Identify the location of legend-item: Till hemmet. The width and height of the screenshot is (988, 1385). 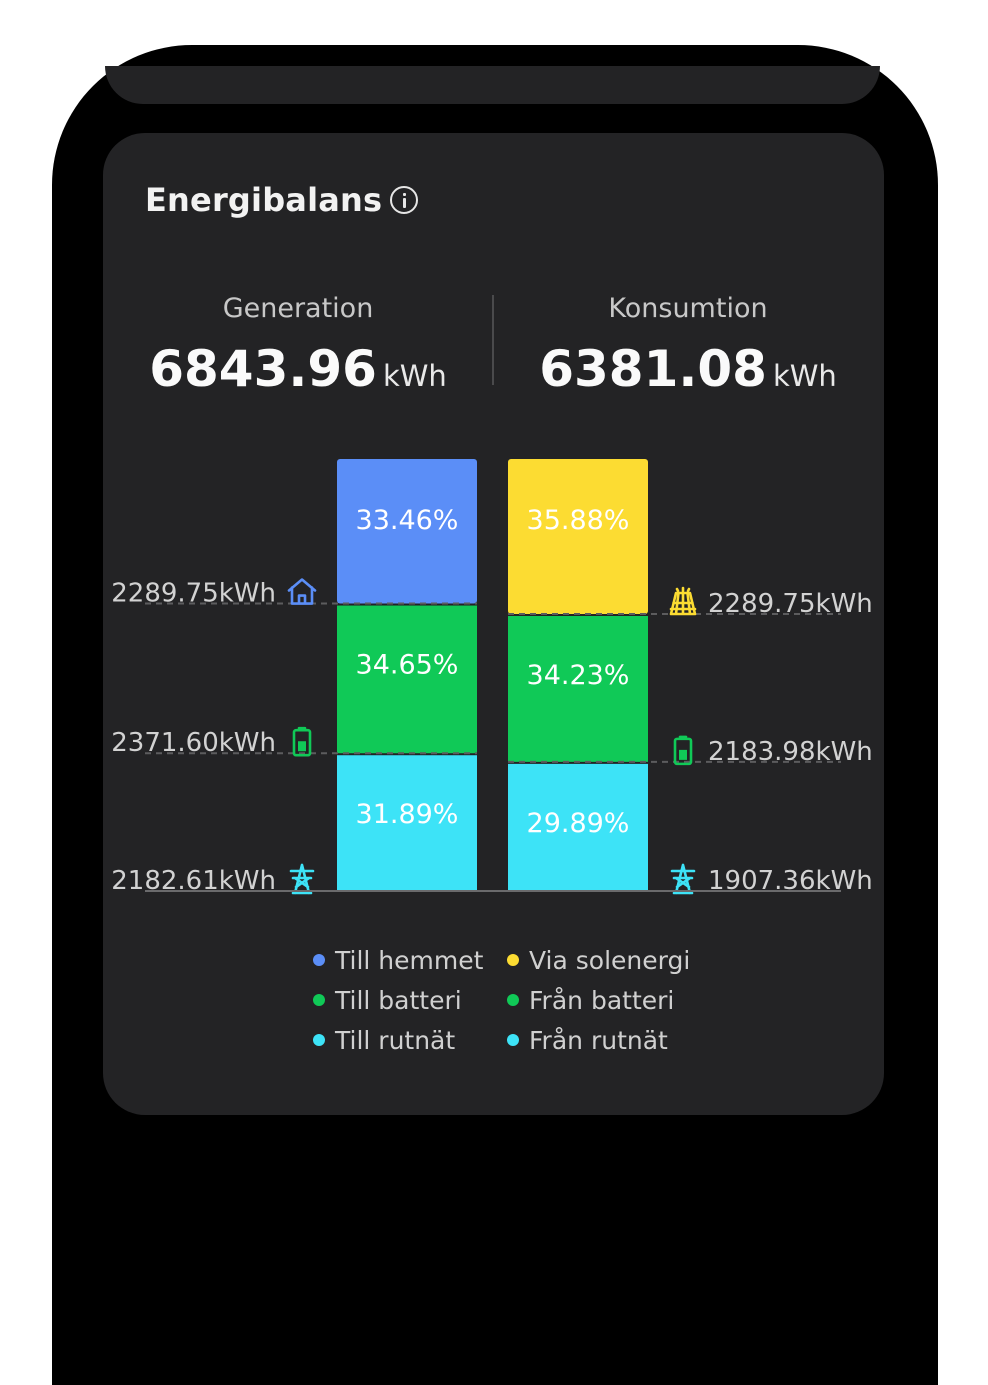
(410, 960).